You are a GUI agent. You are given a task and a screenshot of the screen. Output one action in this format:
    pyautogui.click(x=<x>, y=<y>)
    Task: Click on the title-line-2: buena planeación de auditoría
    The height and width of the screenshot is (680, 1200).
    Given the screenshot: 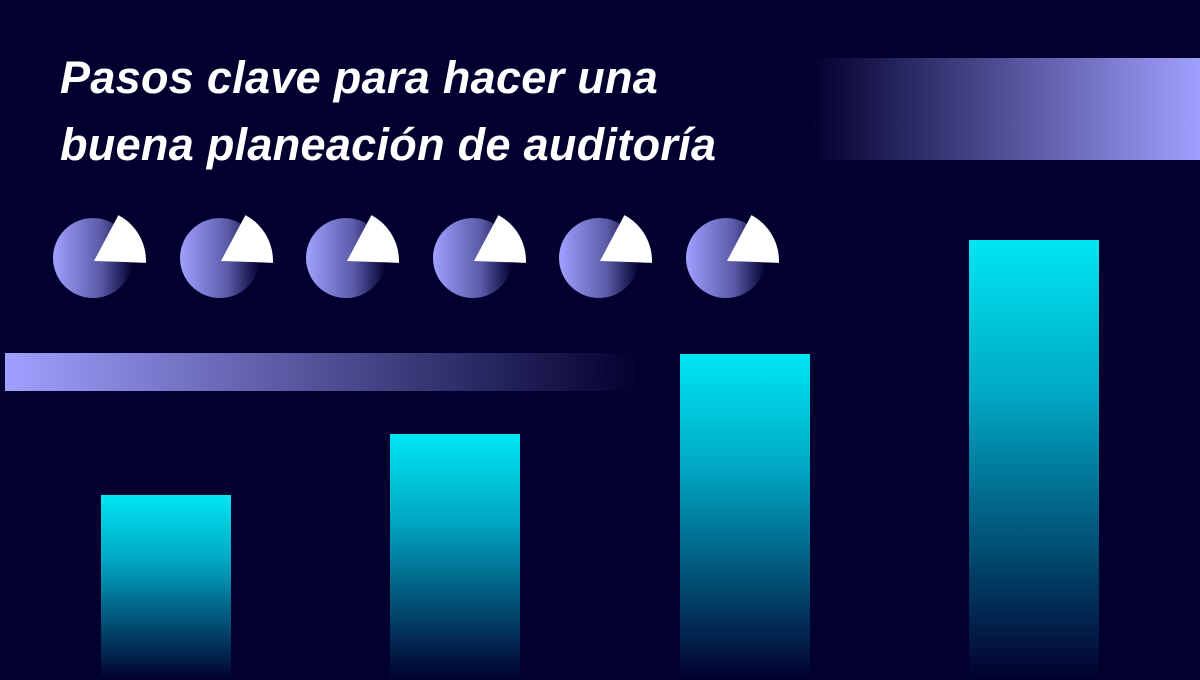 What is the action you would take?
    pyautogui.click(x=388, y=144)
    